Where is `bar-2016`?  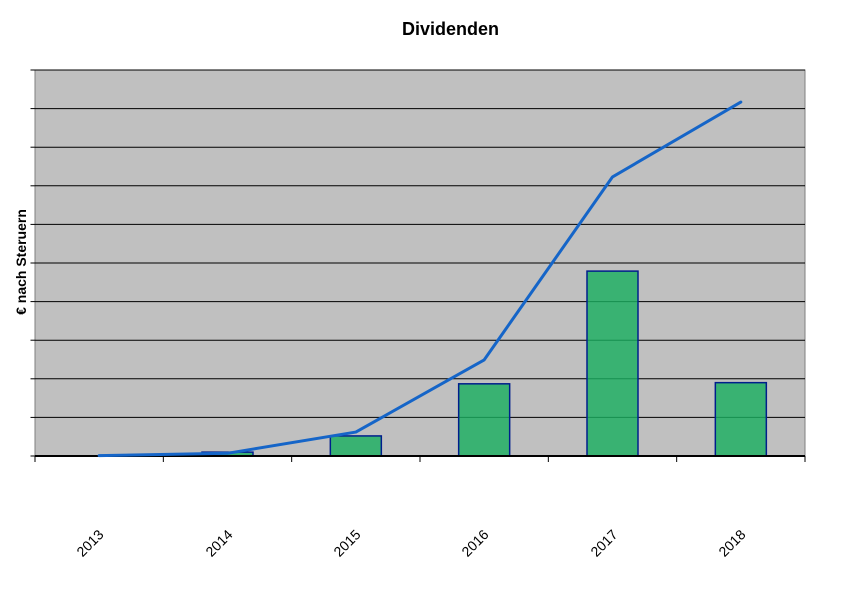 bar-2016 is located at coordinates (484, 420).